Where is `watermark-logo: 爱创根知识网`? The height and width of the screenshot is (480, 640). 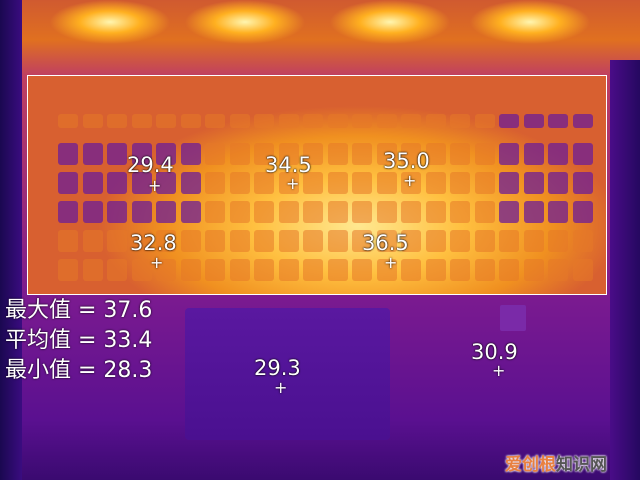 watermark-logo: 爱创根知识网 is located at coordinates (556, 462).